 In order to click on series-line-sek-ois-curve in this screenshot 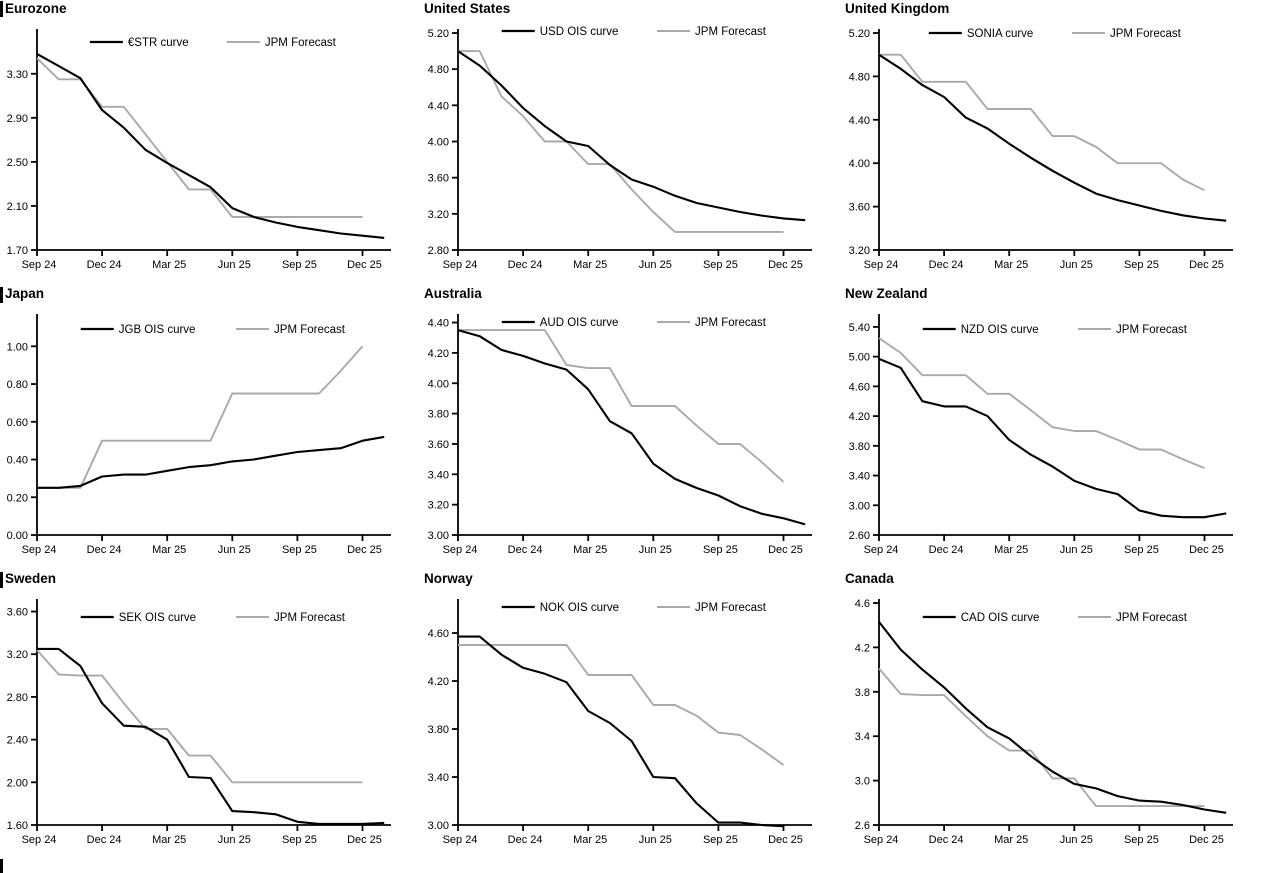, I will do `click(211, 736)`.